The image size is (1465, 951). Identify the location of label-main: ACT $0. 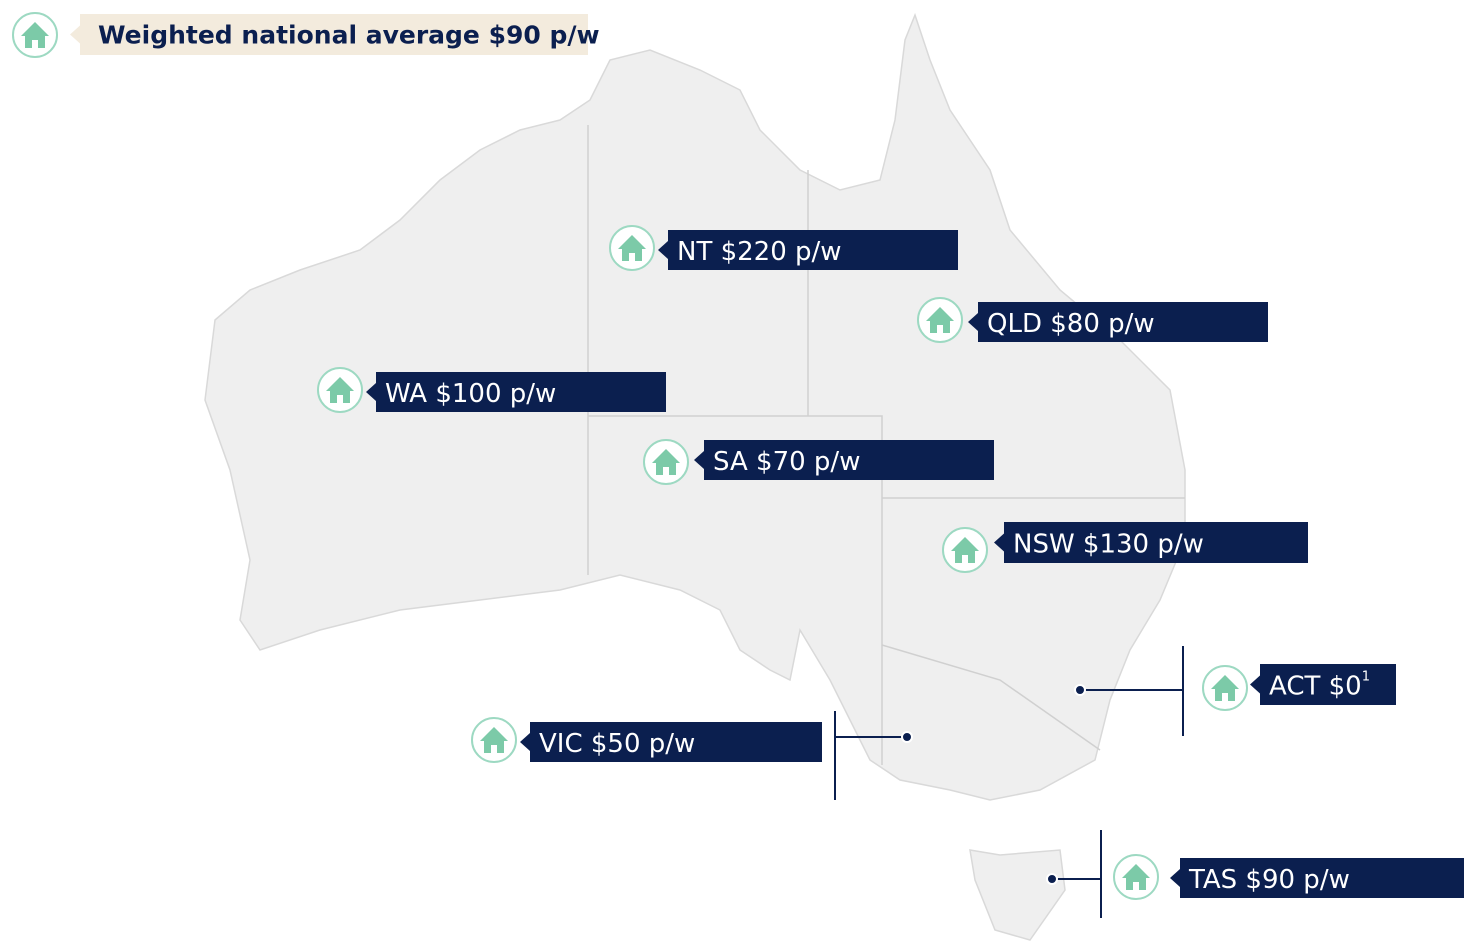
(1315, 686).